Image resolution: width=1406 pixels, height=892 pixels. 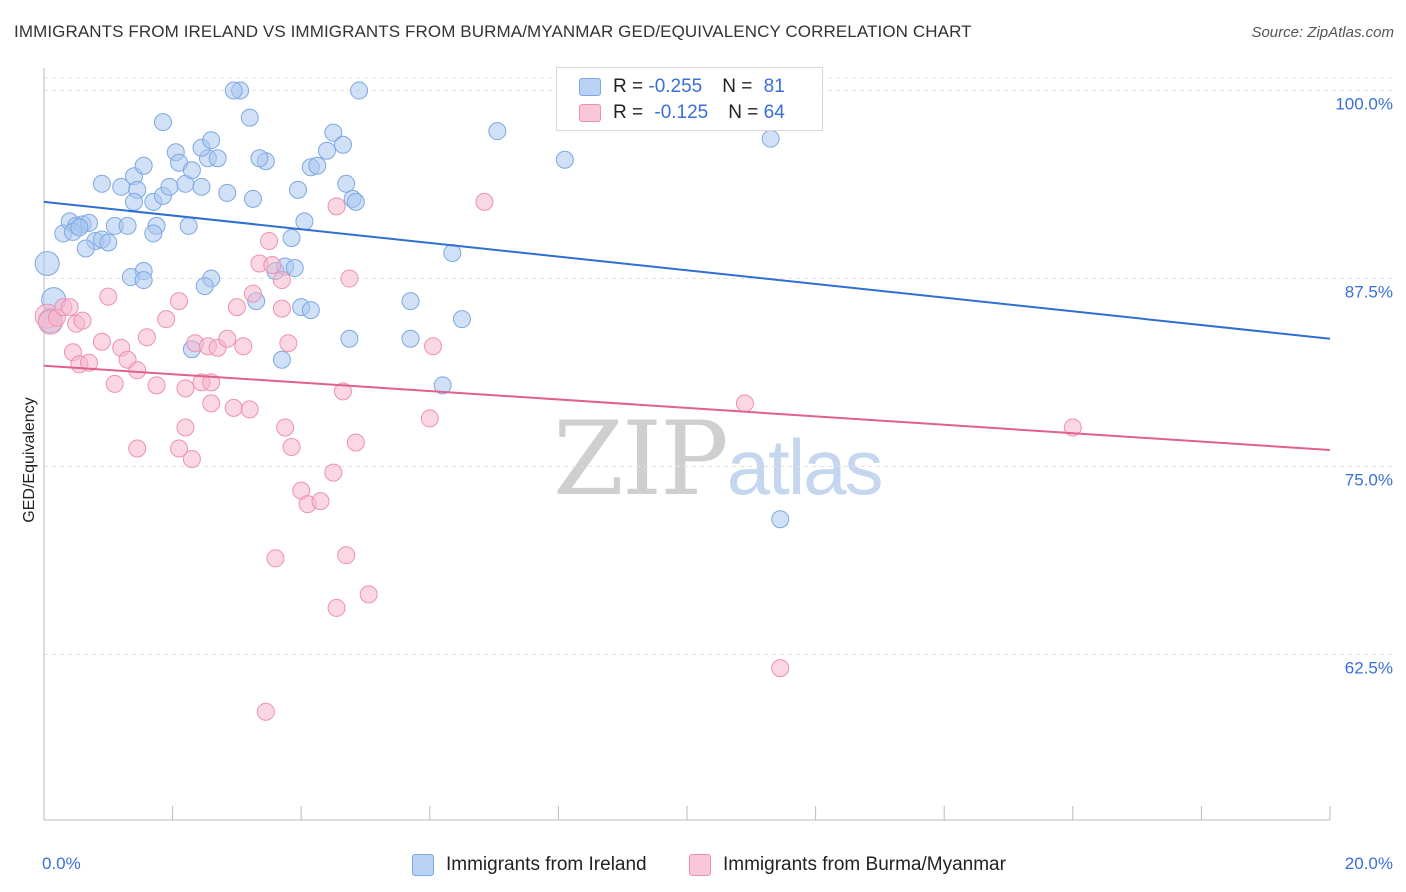 I want to click on source-label: Source: ZipAtlas.com, so click(x=1322, y=32).